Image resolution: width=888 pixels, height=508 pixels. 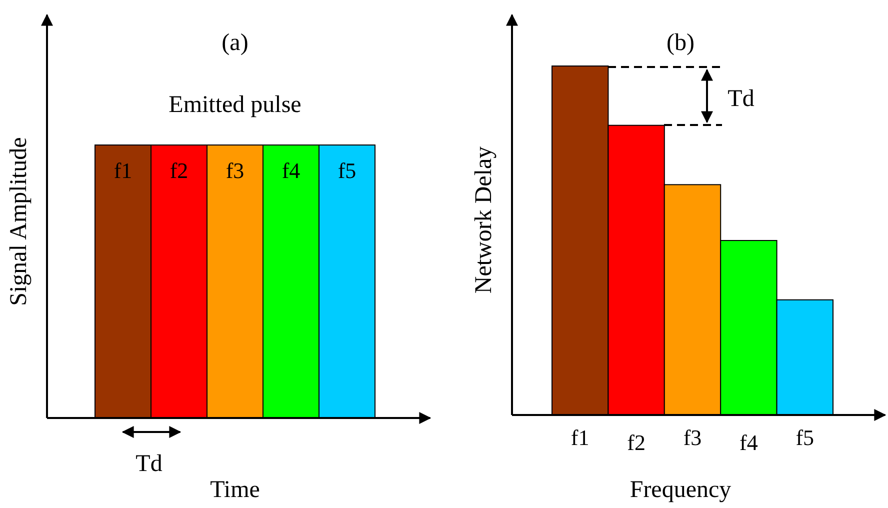 What do you see at coordinates (741, 99) in the screenshot?
I see `annotation: Td` at bounding box center [741, 99].